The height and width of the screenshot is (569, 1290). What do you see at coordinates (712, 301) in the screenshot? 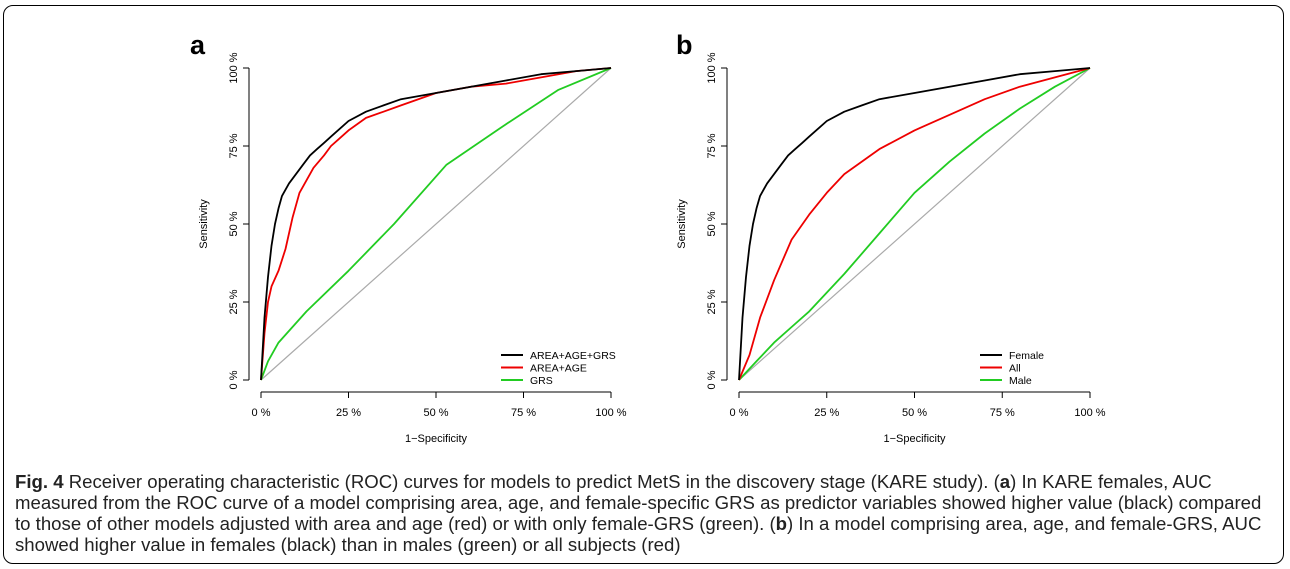
I see `panel-b-y-tick-label: 25 %` at bounding box center [712, 301].